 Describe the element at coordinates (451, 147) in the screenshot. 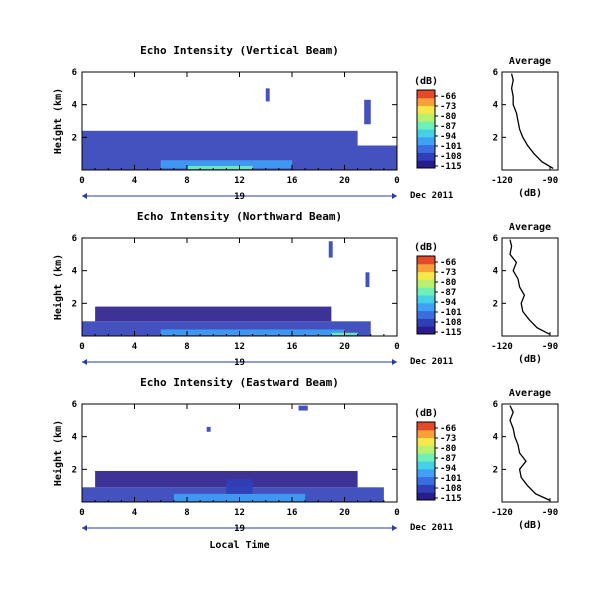

I see `colorbar-tick-label: -101` at that location.